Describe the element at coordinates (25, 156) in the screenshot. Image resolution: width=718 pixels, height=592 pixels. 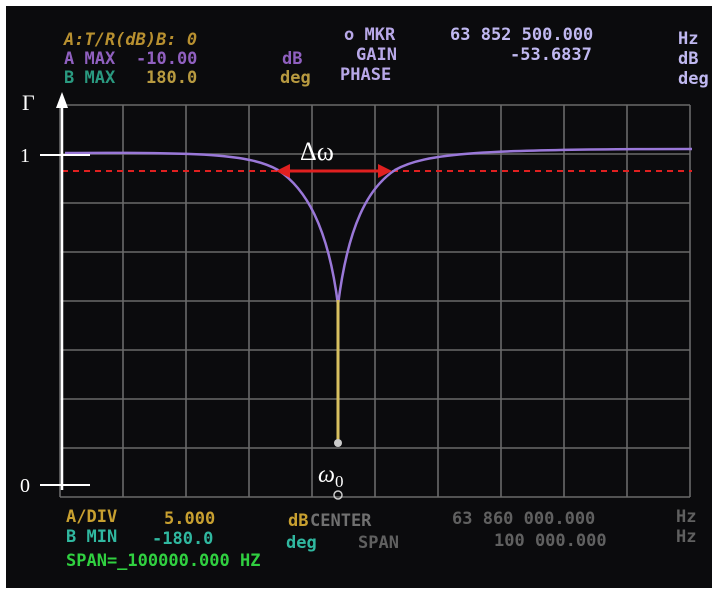
I see `level-one: 1` at that location.